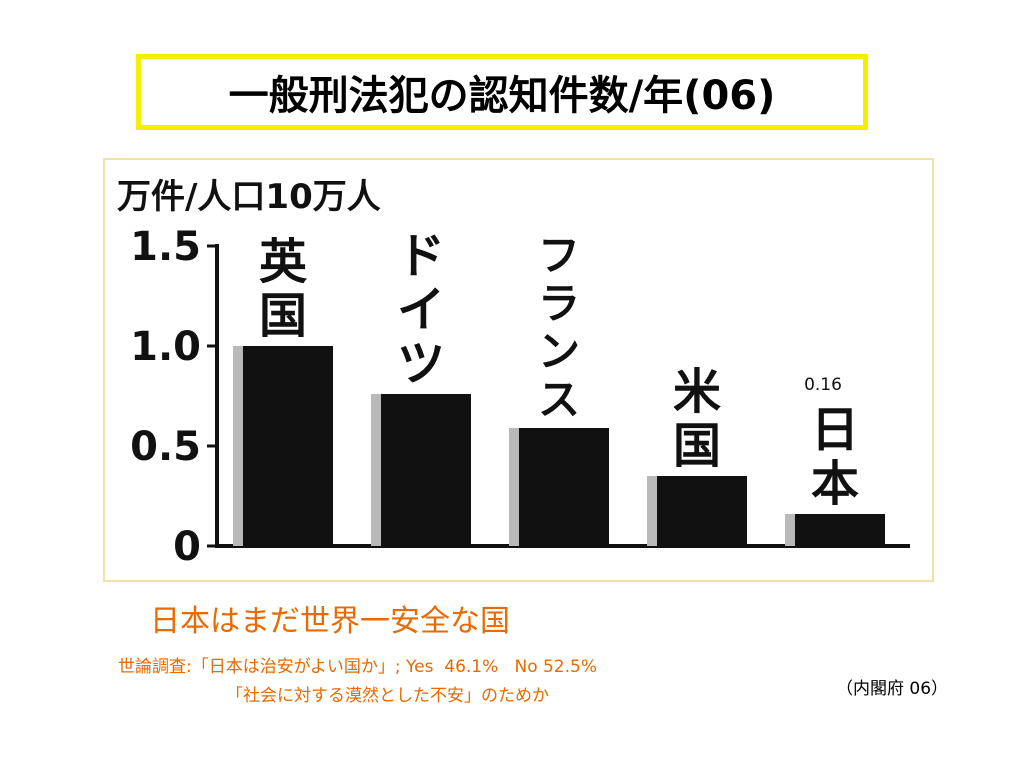 Image resolution: width=1024 pixels, height=768 pixels. Describe the element at coordinates (165, 447) in the screenshot. I see `y-tick-label: 0.5` at that location.